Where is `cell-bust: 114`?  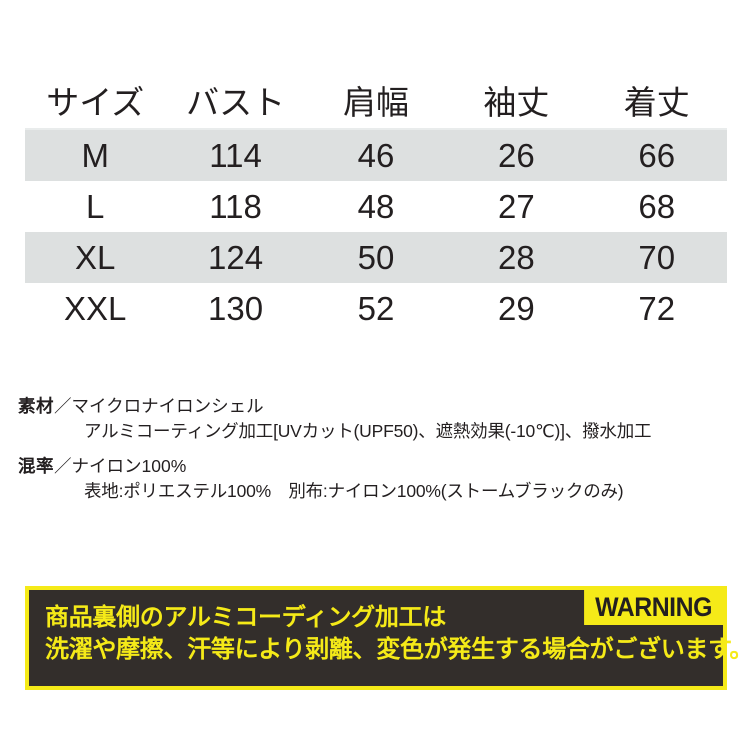
cell-bust: 114 is located at coordinates (235, 155).